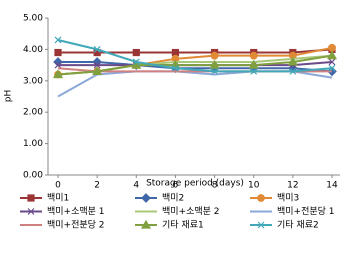  What do you see at coordinates (33, 50) in the screenshot?
I see `y-tick-label: 4.00` at bounding box center [33, 50].